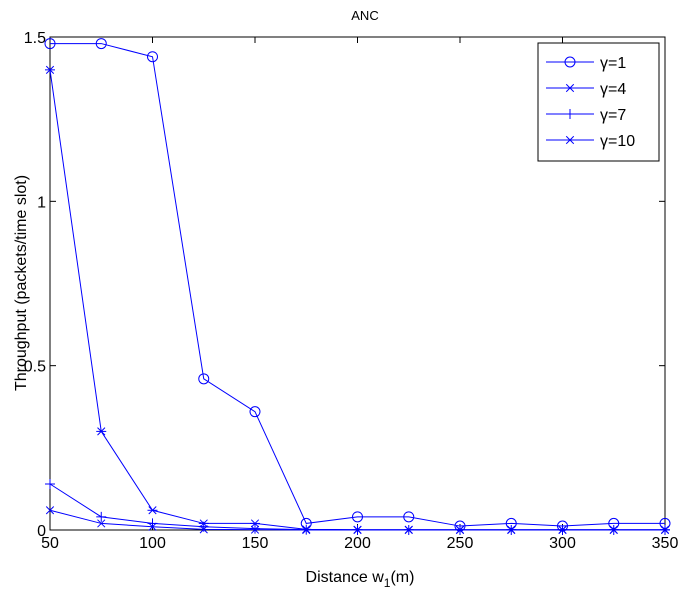 The height and width of the screenshot is (594, 680). What do you see at coordinates (357, 543) in the screenshot?
I see `x-tick-label: 200` at bounding box center [357, 543].